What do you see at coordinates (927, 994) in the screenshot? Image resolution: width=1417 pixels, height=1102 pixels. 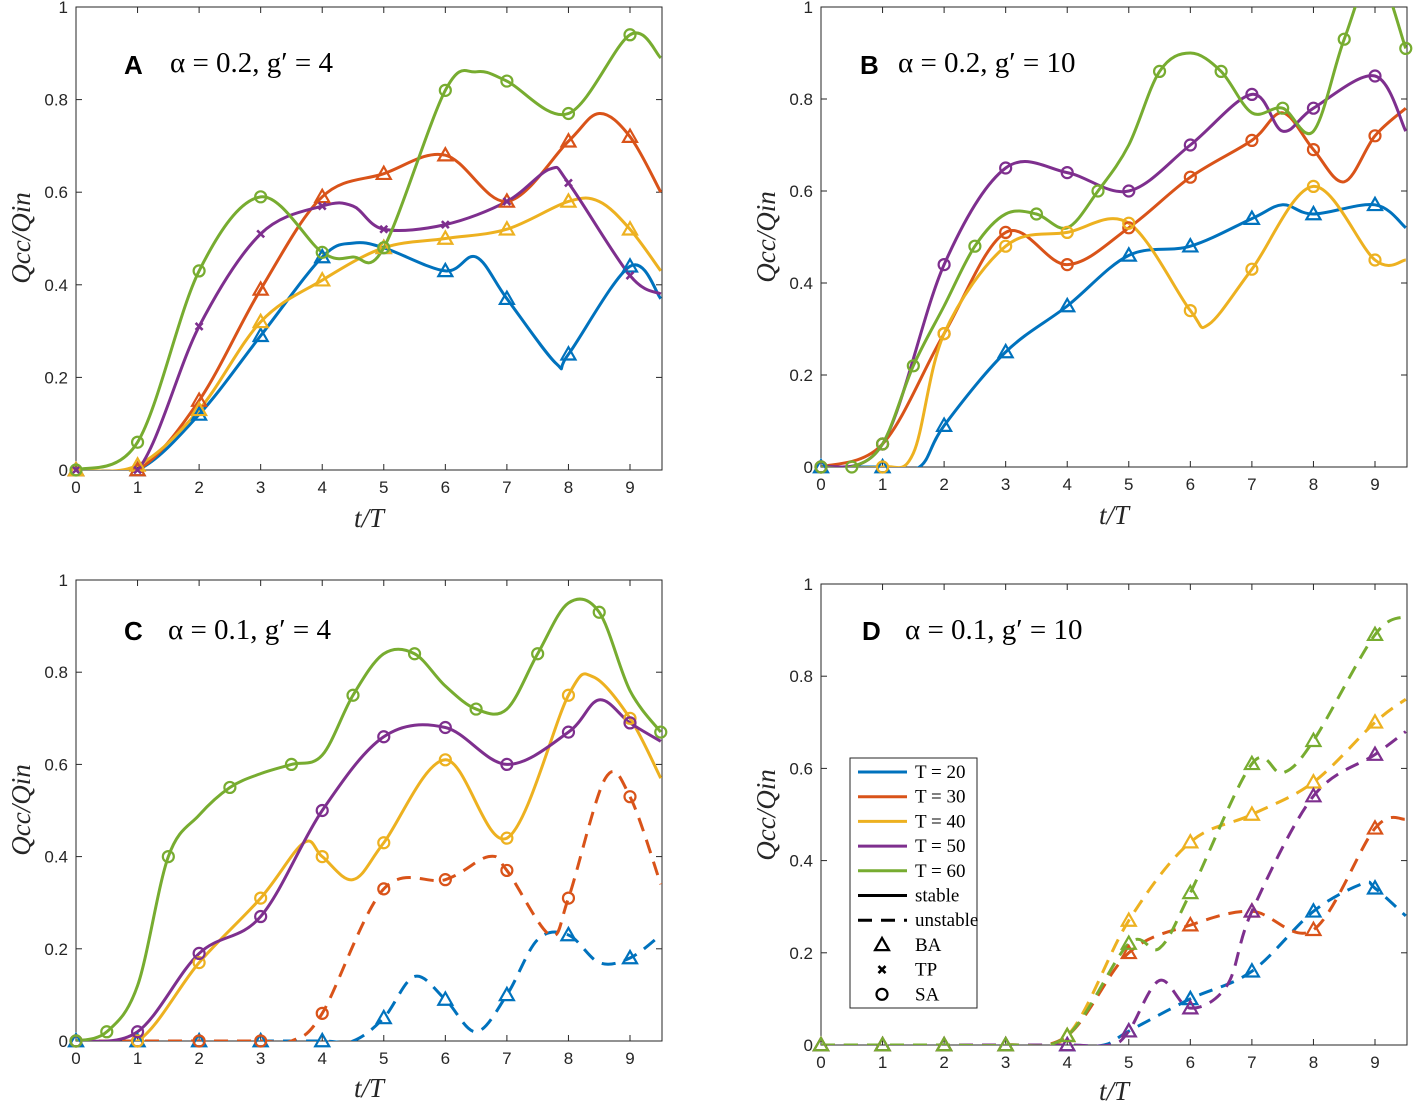 I see `legend-label-SA: SA` at bounding box center [927, 994].